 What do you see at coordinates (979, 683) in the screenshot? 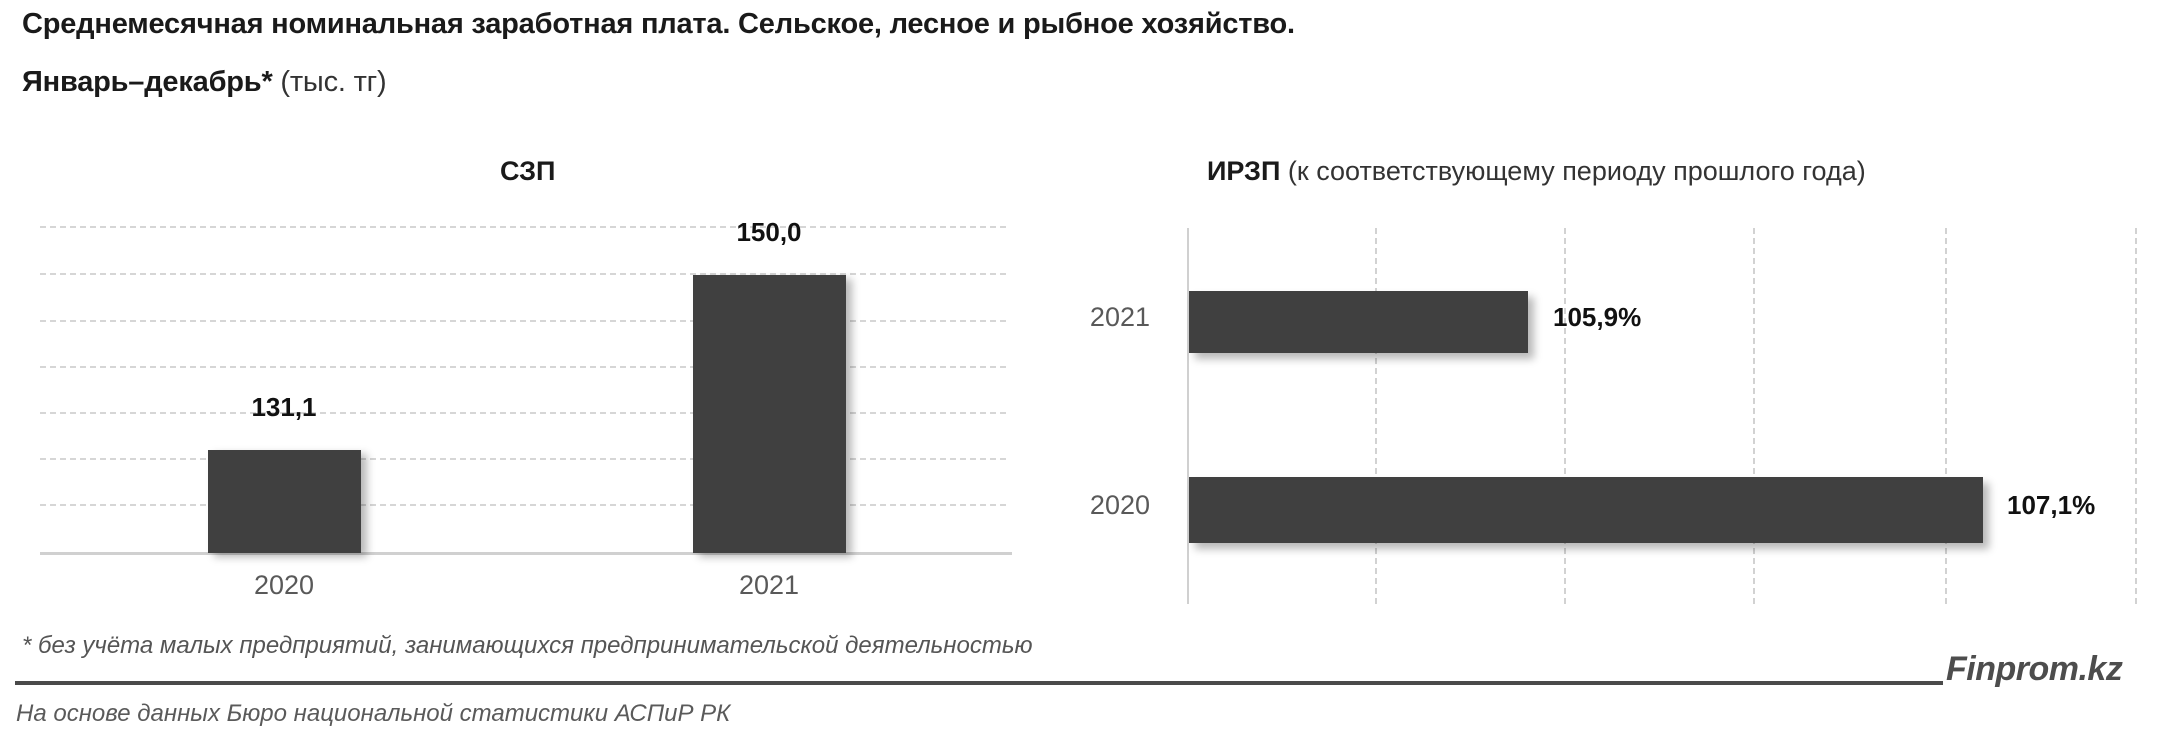
I see `footer-divider` at bounding box center [979, 683].